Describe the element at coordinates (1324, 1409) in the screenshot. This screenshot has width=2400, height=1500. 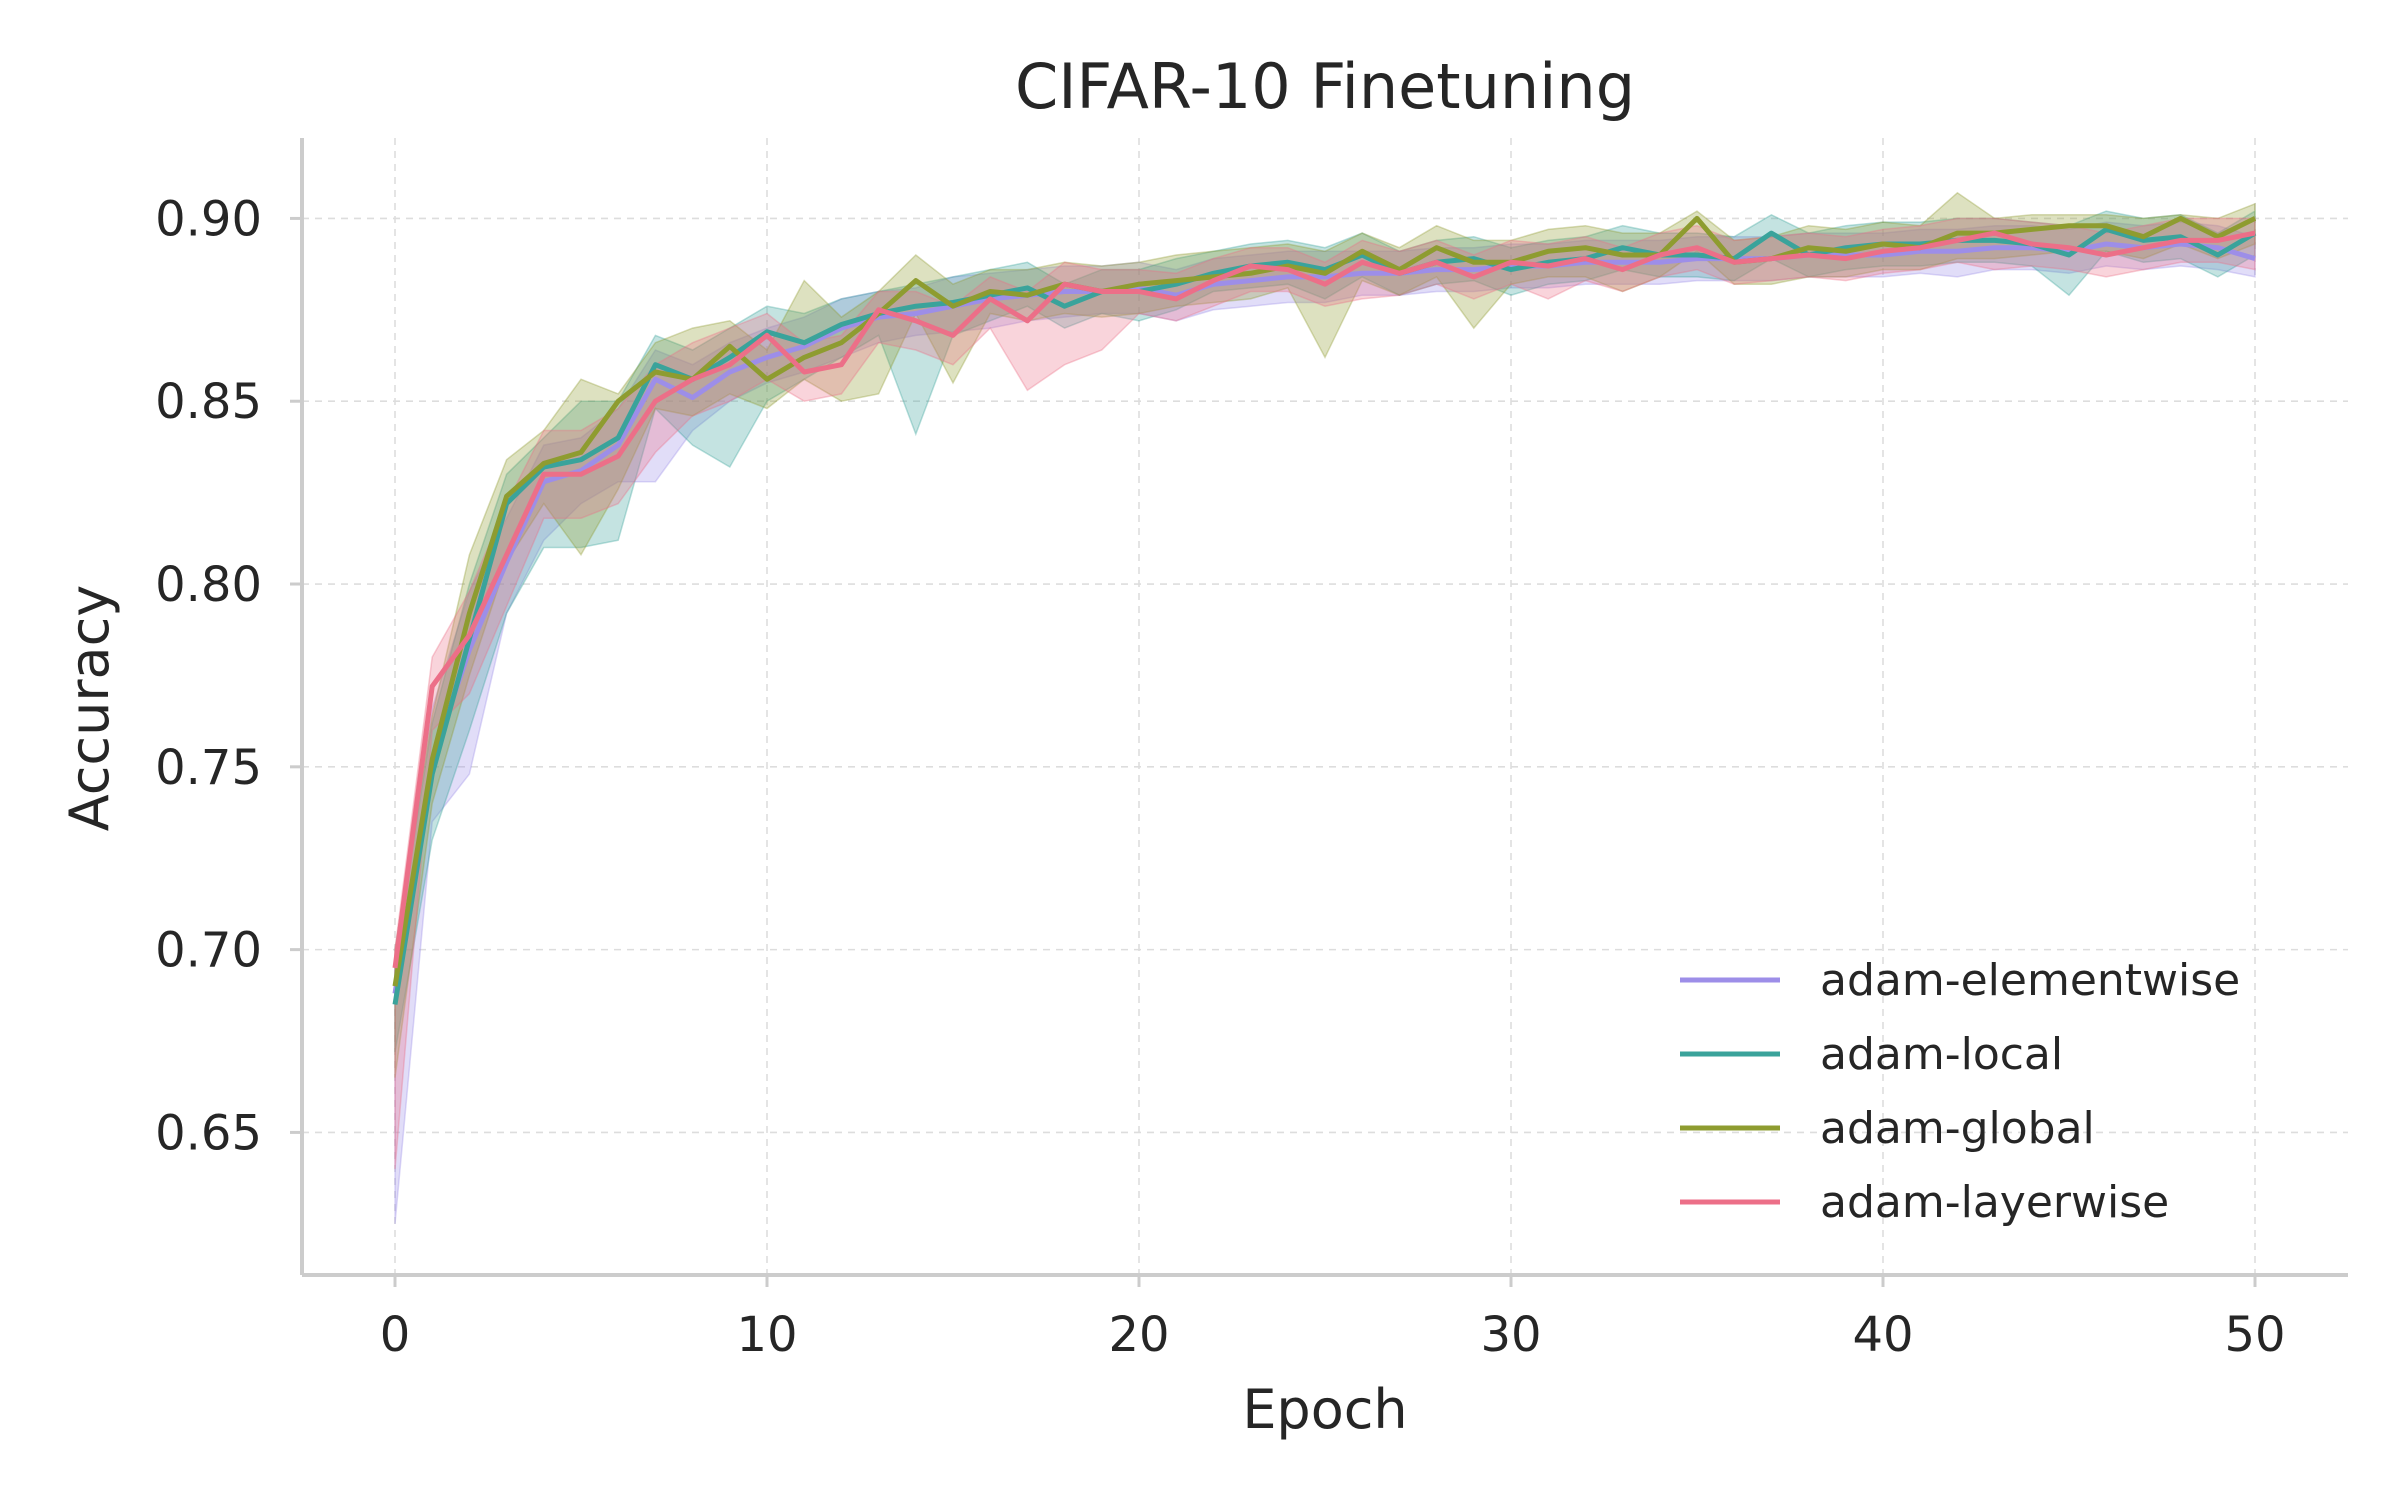
I see `x-axis-label: Epoch` at that location.